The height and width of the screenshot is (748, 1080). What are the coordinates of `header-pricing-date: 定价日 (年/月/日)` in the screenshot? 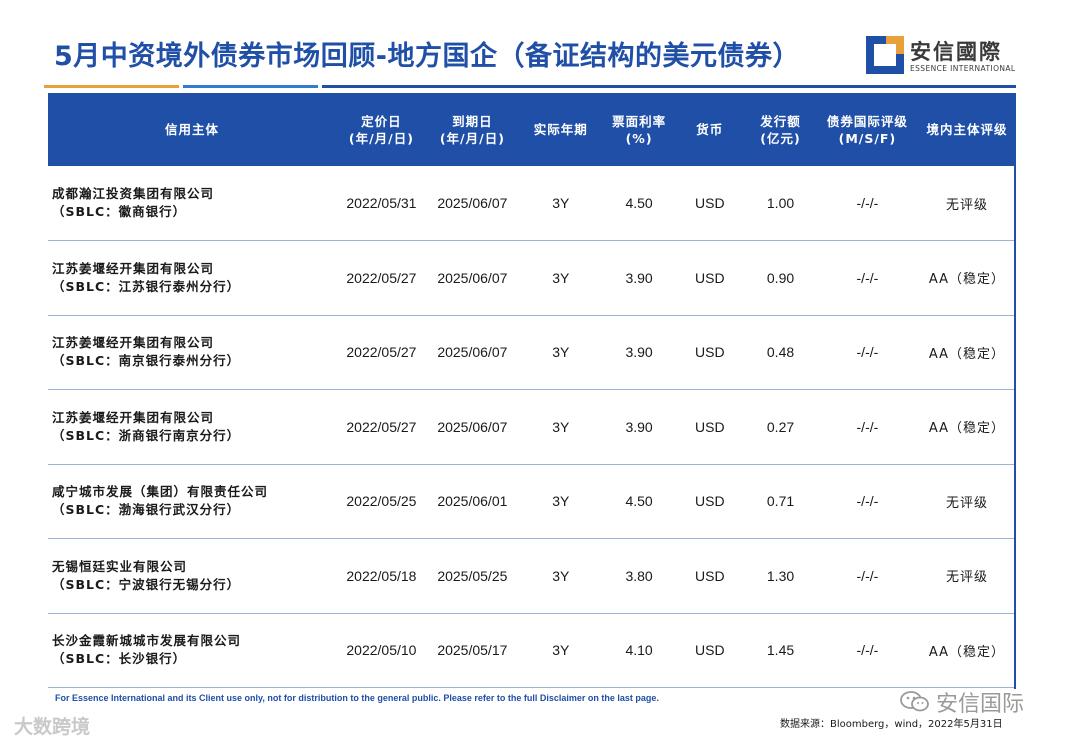 It's located at (381, 129).